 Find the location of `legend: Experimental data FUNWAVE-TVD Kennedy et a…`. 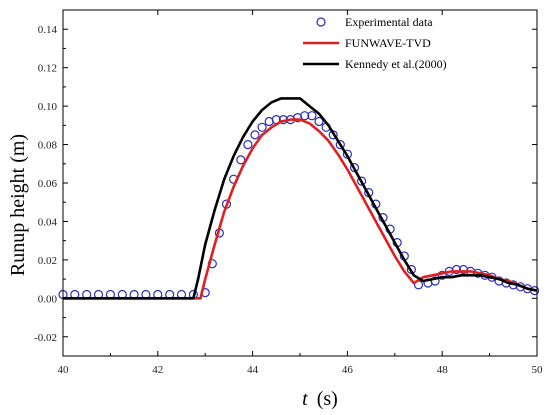

legend: Experimental data FUNWAVE-TVD Kennedy et a… is located at coordinates (375, 43).